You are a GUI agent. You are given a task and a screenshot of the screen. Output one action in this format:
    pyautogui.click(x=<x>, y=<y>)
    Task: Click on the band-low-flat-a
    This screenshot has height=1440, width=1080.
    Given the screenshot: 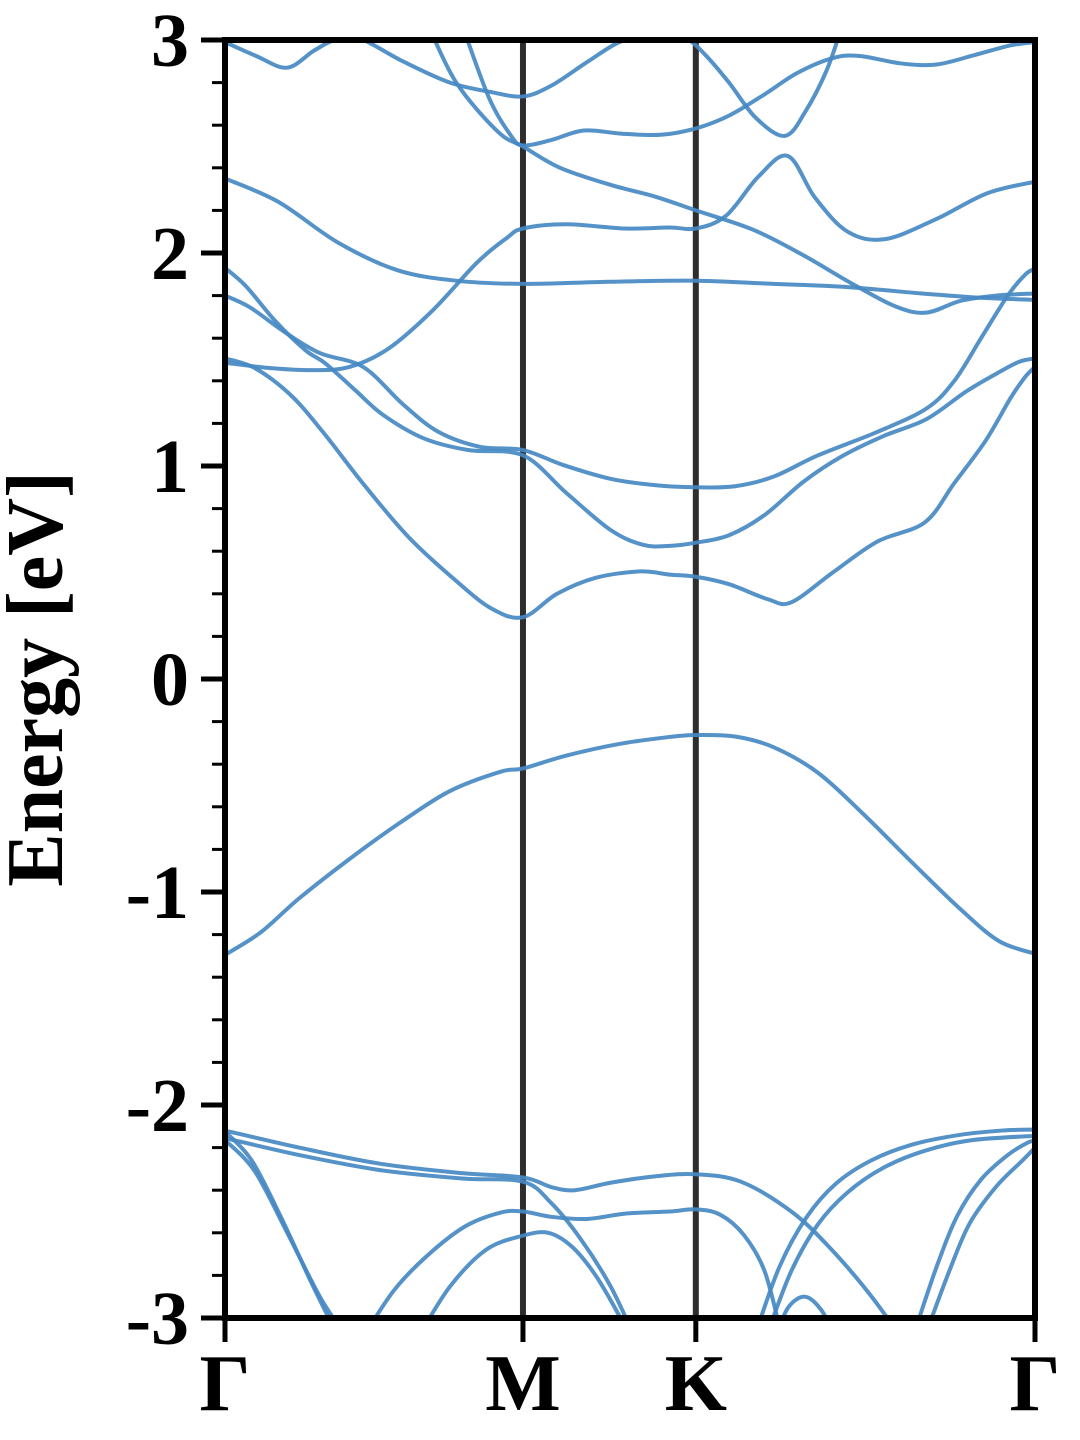 What is the action you would take?
    pyautogui.click(x=557, y=1223)
    